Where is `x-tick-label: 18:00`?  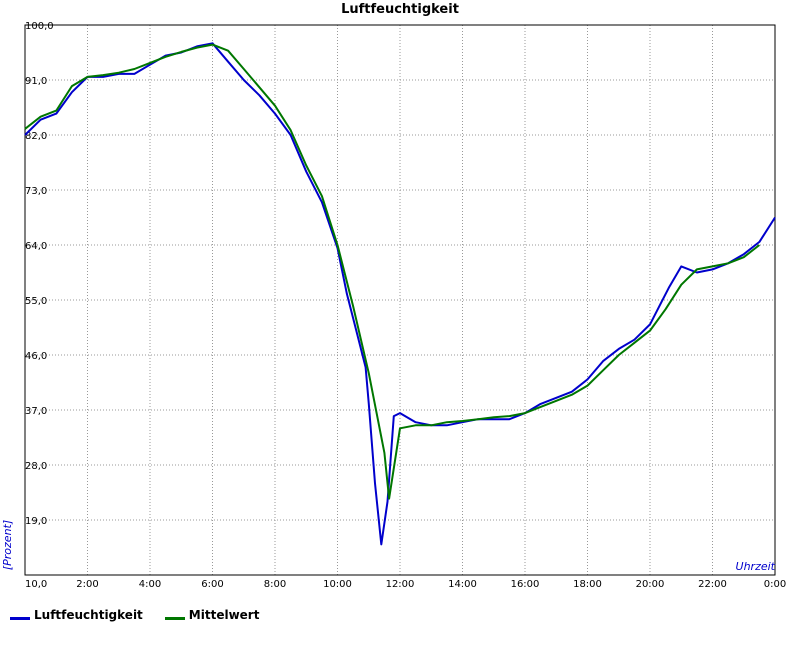
x-tick-label: 18:00 is located at coordinates (587, 584).